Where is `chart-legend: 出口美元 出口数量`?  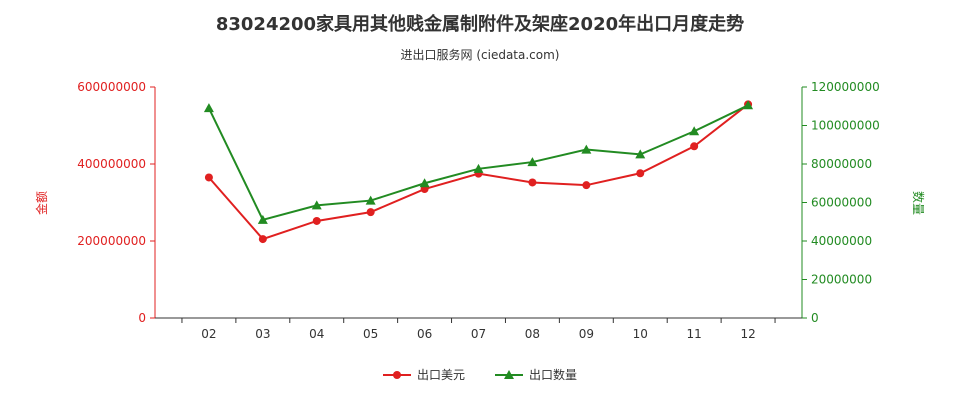 chart-legend: 出口美元 出口数量 is located at coordinates (480, 374).